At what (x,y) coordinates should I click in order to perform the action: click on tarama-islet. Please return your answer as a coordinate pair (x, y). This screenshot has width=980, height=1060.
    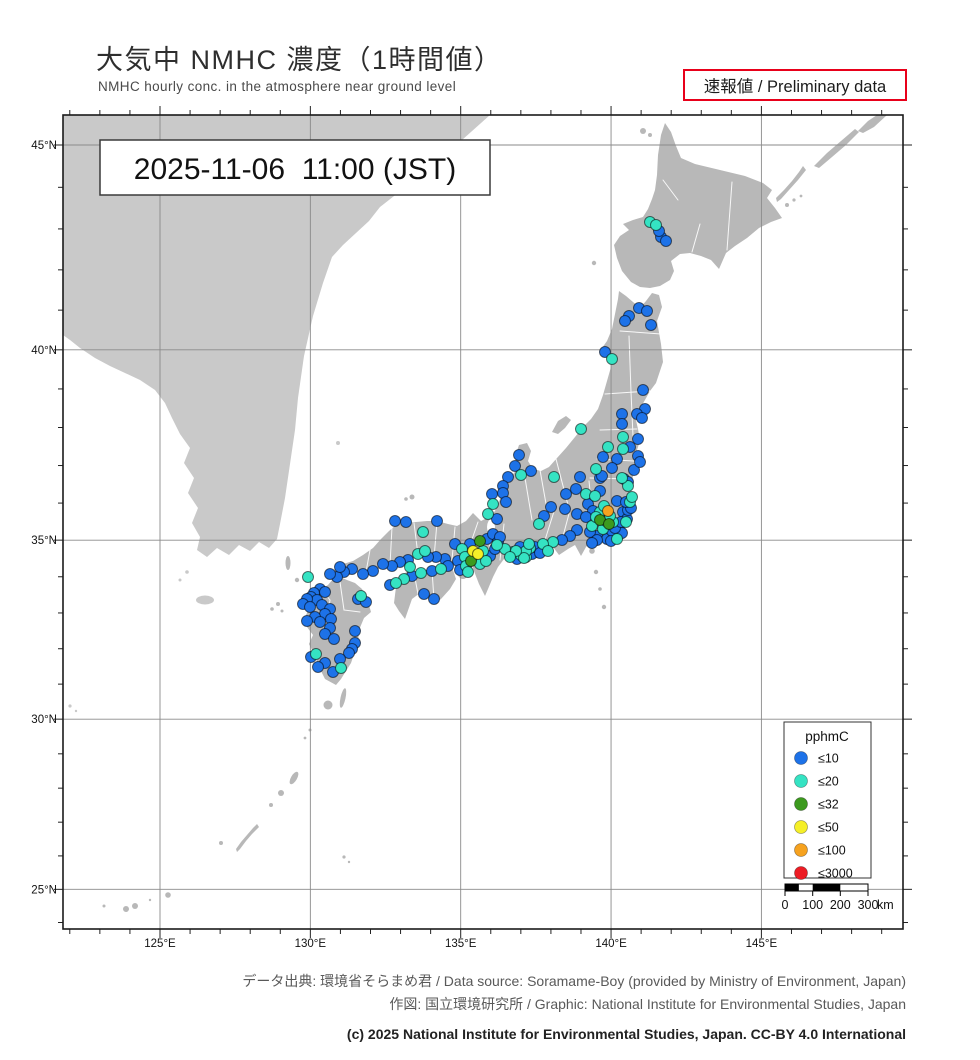
    Looking at the image, I should click on (150, 900).